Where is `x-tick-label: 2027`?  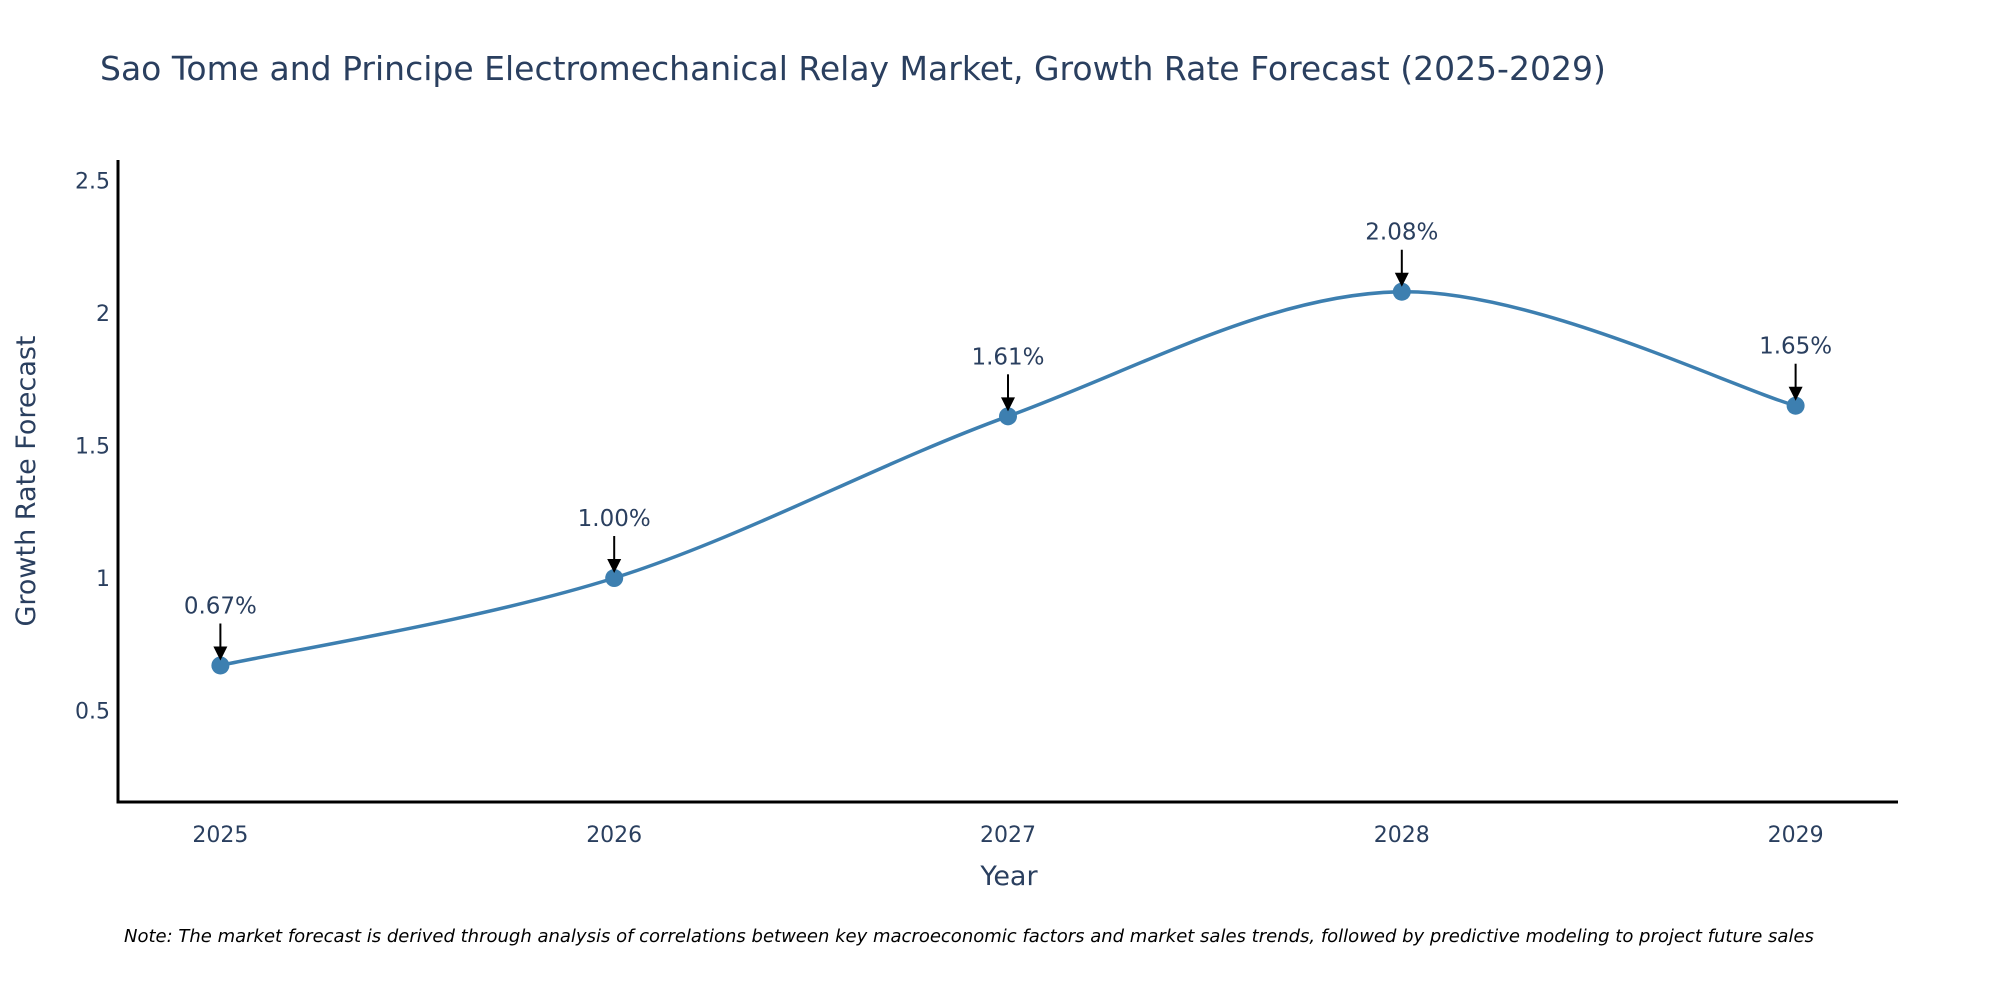 x-tick-label: 2027 is located at coordinates (1008, 835).